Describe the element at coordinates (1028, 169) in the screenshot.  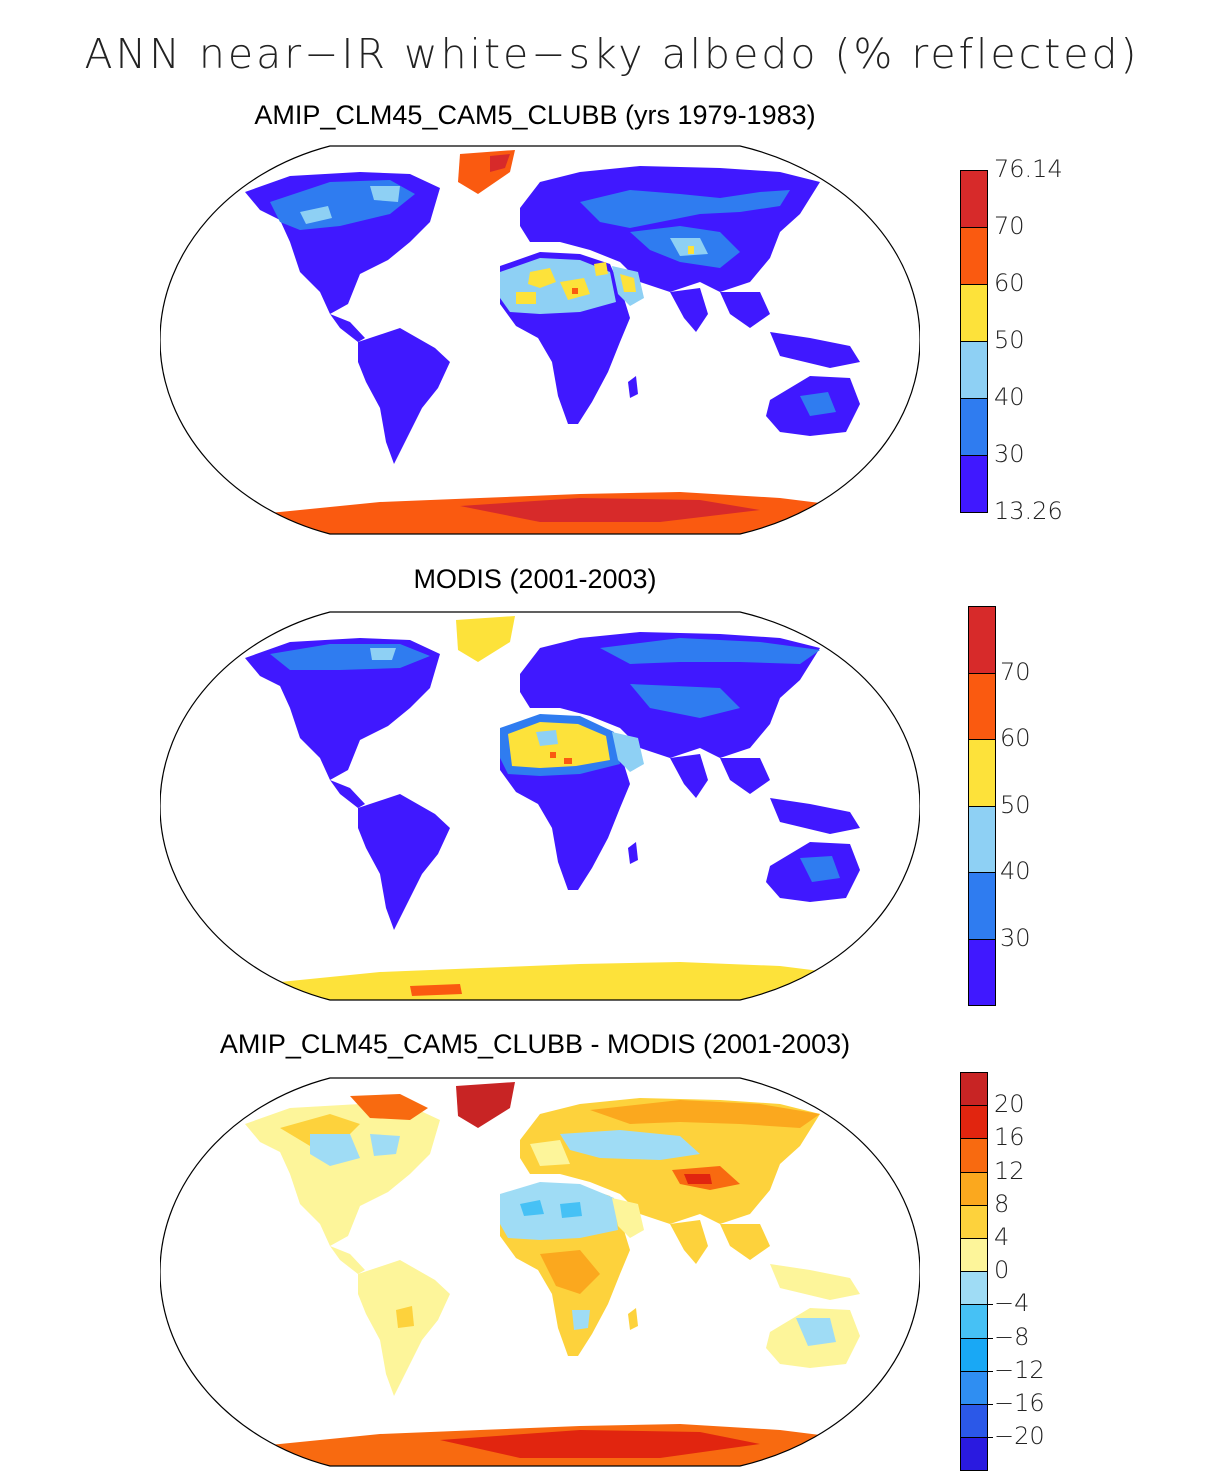
I see `colorbar-label: 76.14` at that location.